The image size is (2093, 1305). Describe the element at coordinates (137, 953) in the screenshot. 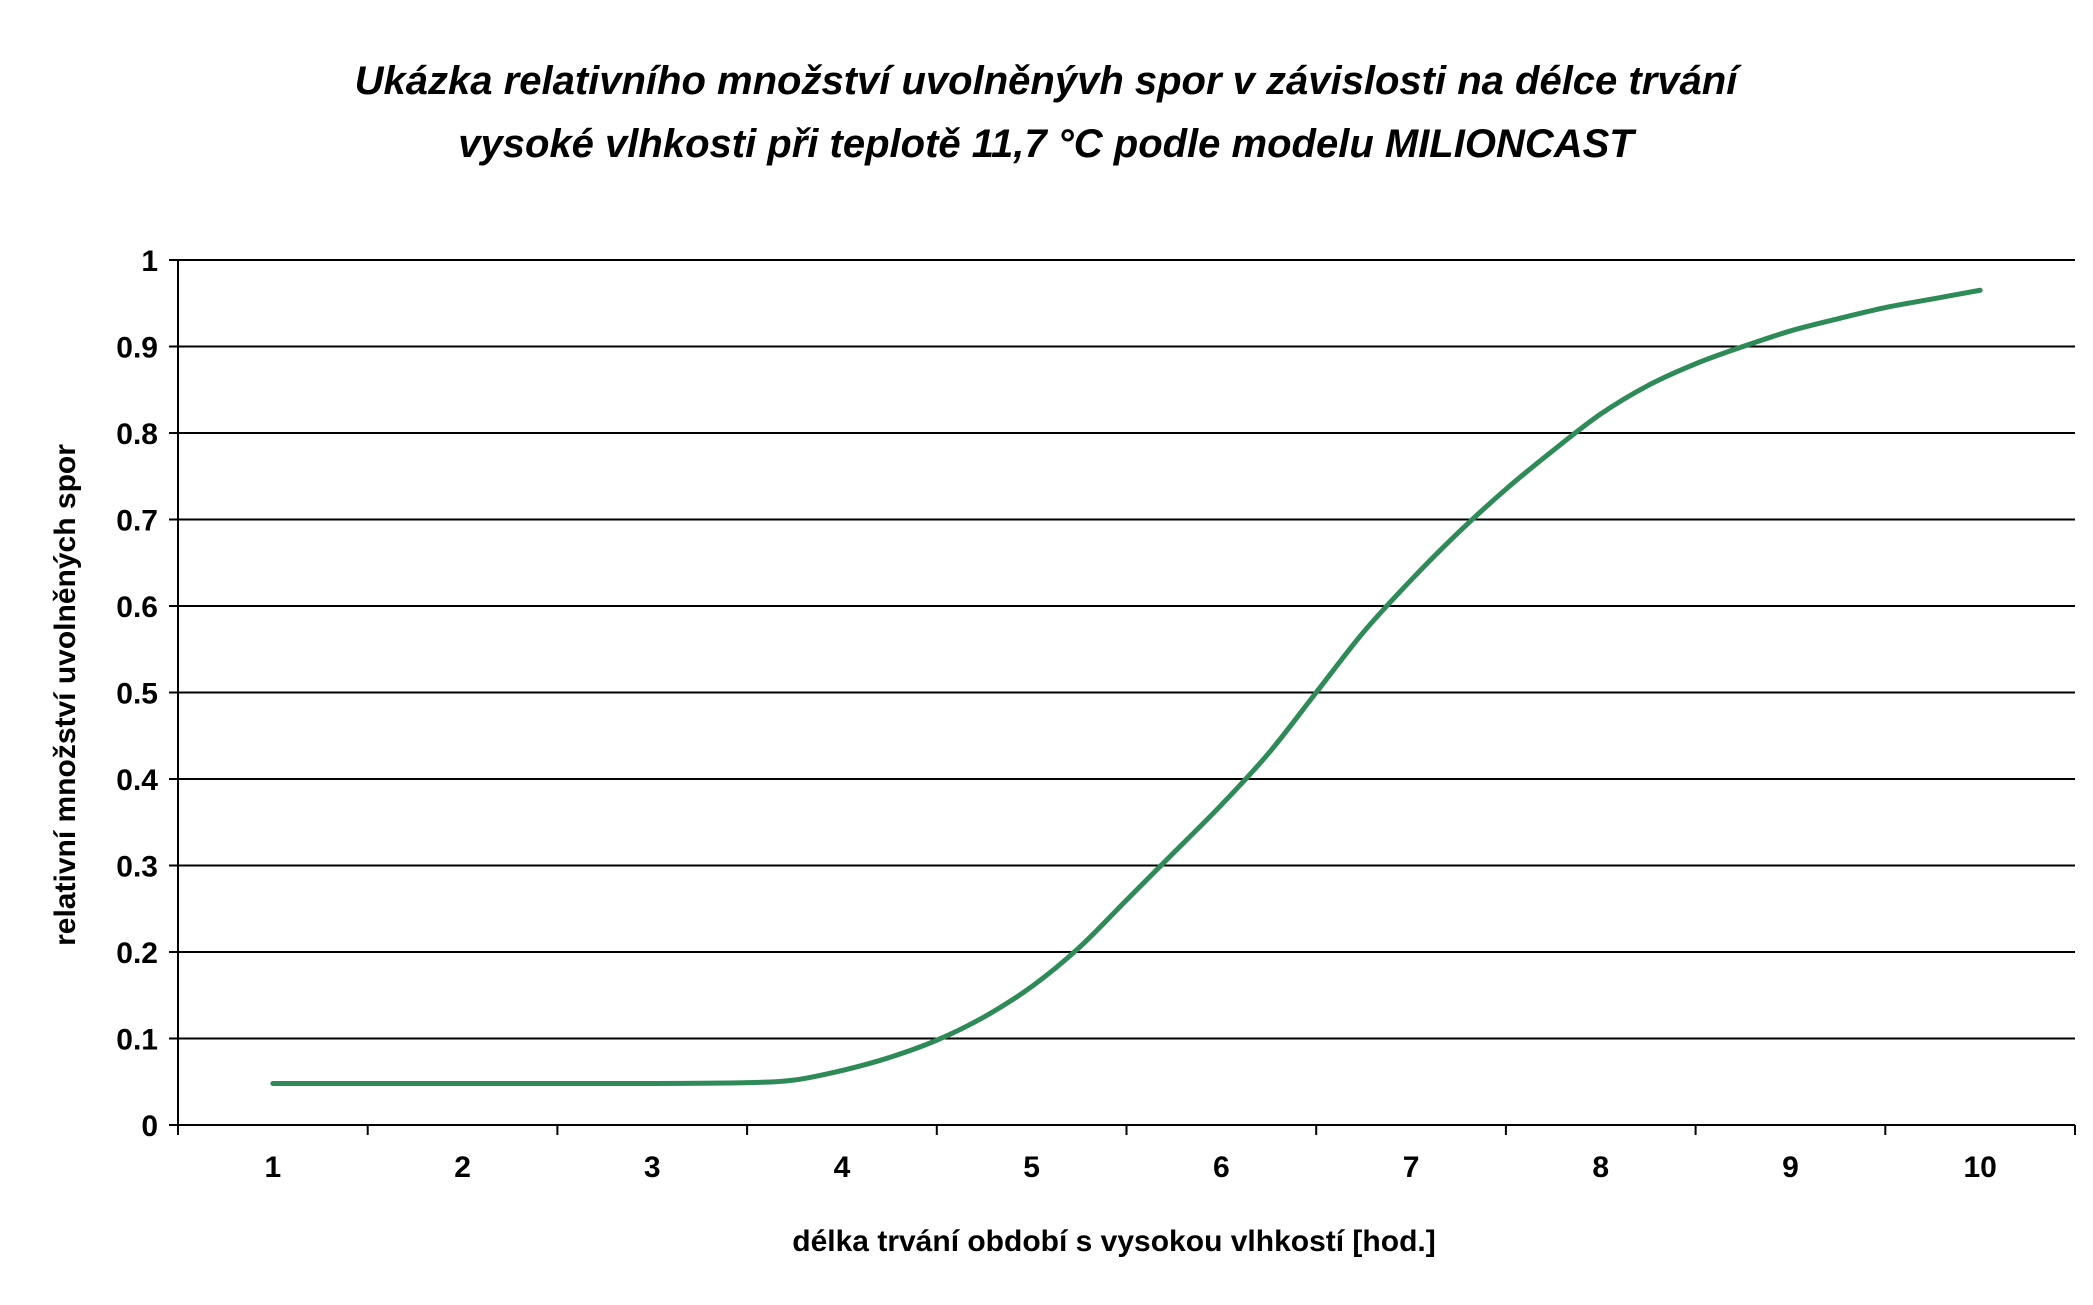

I see `y-tick-label-2: 0.2` at that location.